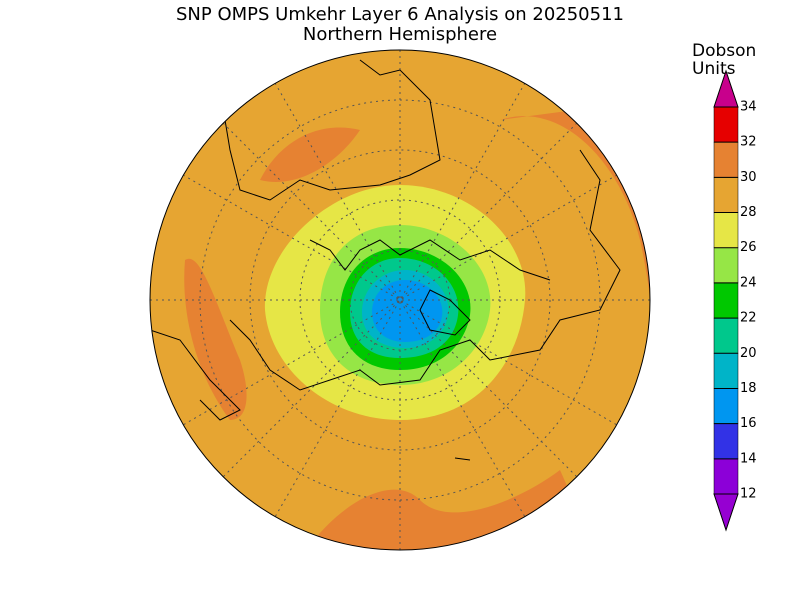 The image size is (800, 600). I want to click on colorbar-tick-label: 20, so click(748, 353).